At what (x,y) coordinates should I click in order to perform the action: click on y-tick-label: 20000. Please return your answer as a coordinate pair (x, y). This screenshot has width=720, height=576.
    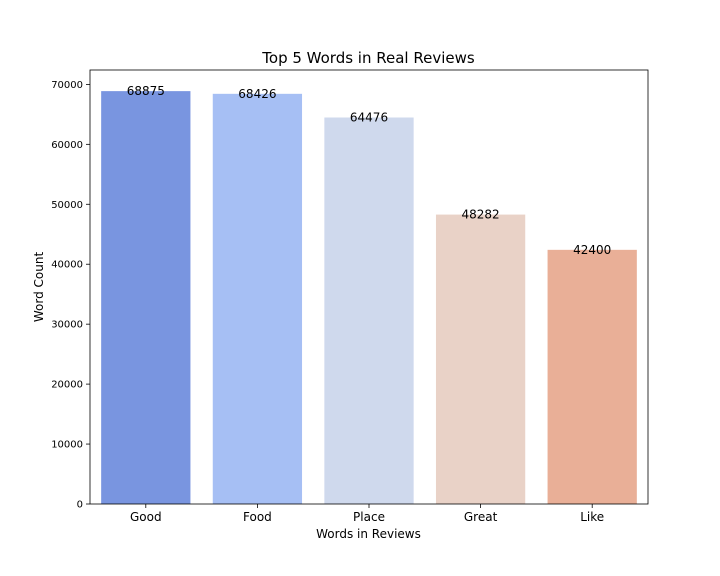
    Looking at the image, I should click on (67, 385).